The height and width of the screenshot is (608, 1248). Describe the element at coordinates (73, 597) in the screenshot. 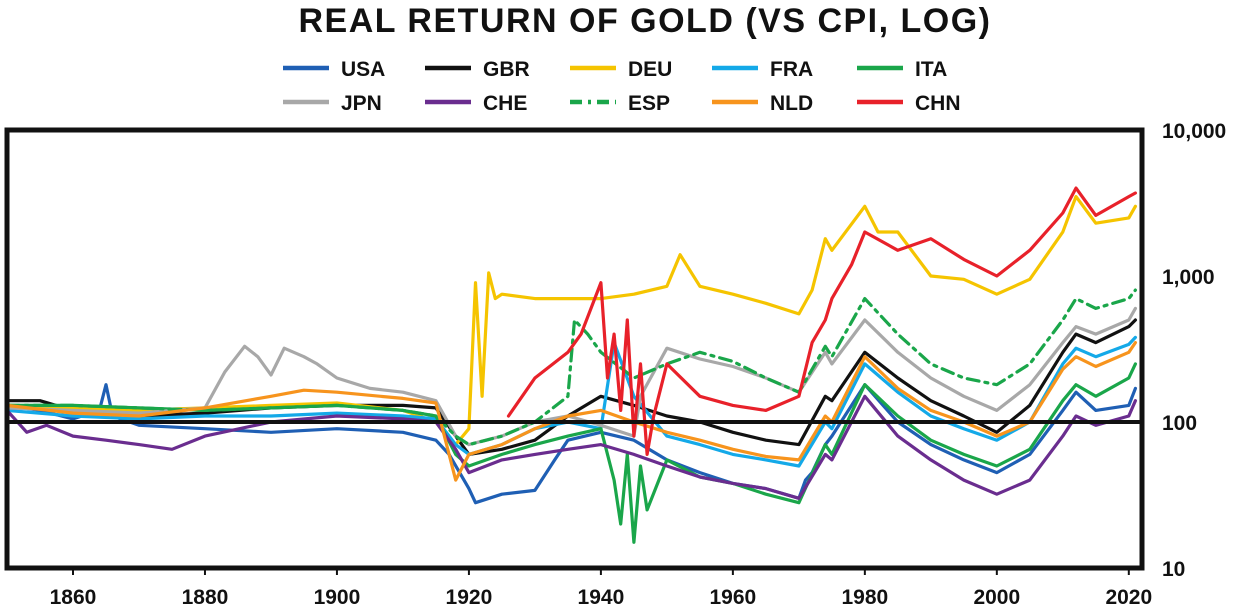

I see `x-tick-label-1860: 1860` at that location.